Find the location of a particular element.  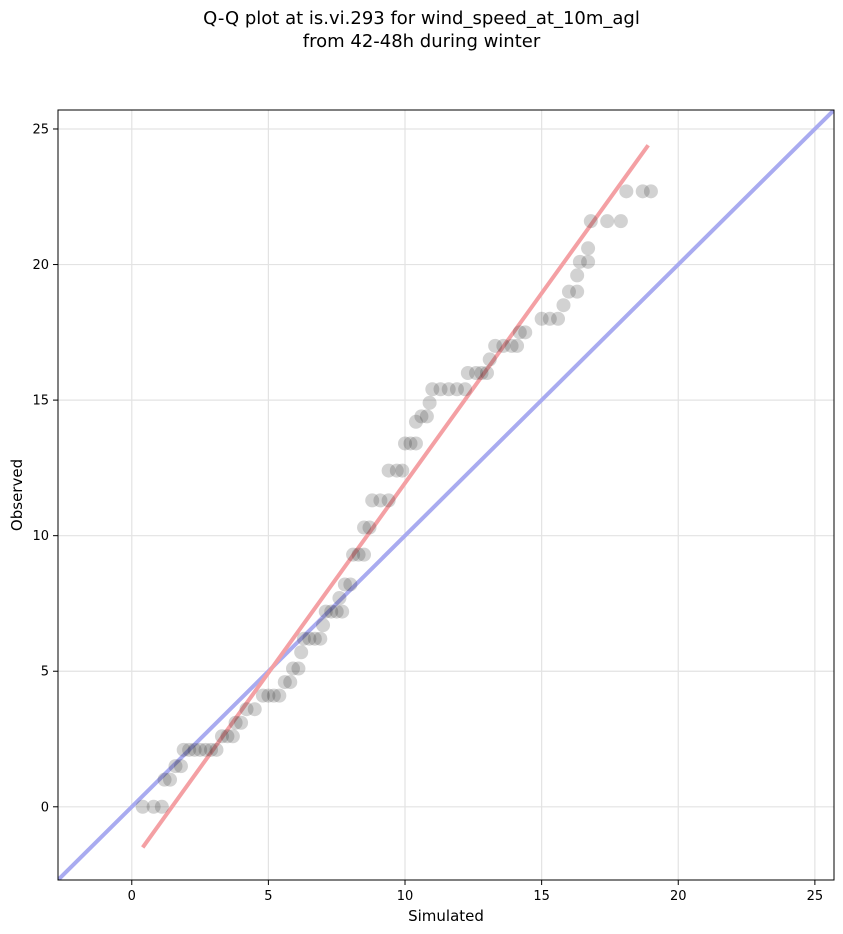

y-tick-label: 0 is located at coordinates (45, 807).